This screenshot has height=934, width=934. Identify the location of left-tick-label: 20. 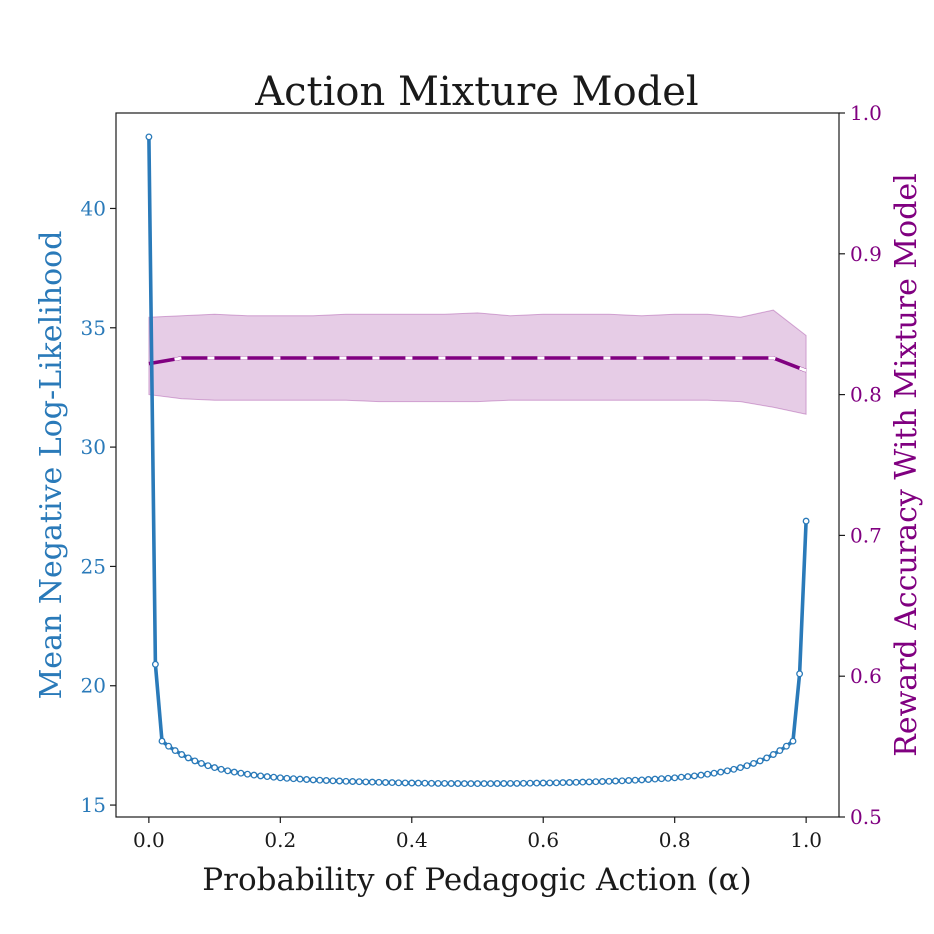
(93, 686).